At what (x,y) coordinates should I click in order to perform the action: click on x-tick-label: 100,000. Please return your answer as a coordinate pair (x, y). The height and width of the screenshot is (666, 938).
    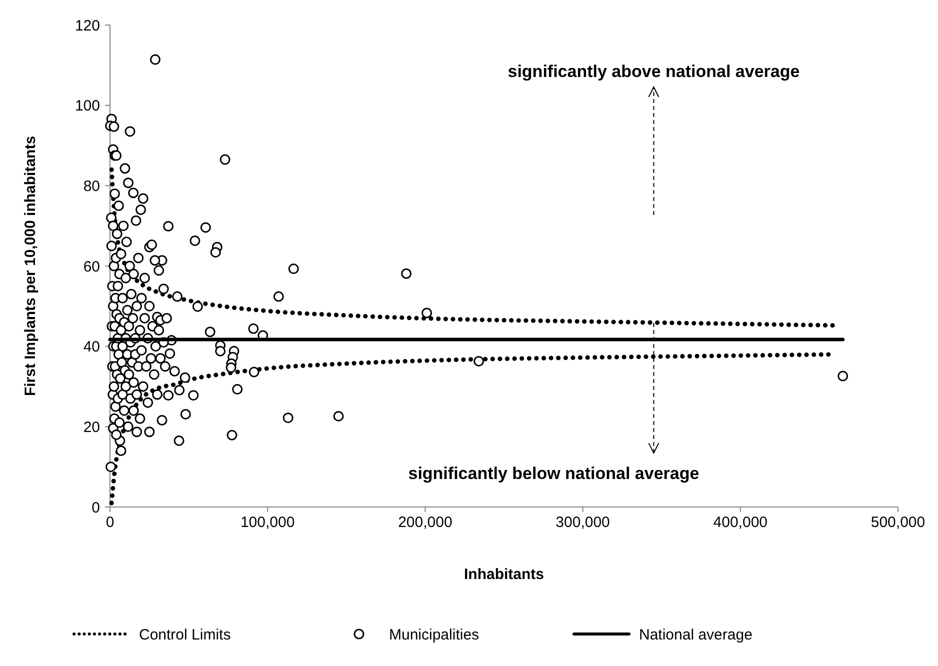
    Looking at the image, I should click on (267, 522).